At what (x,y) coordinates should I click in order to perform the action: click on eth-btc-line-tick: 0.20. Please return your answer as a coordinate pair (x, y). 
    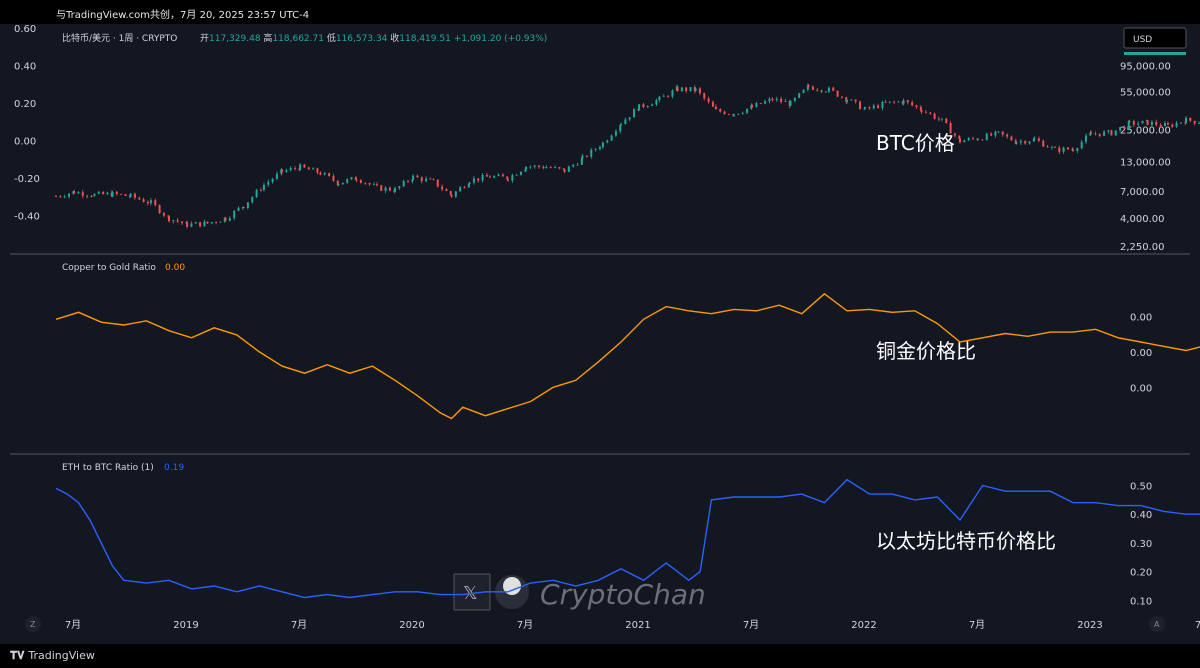
    Looking at the image, I should click on (1141, 573).